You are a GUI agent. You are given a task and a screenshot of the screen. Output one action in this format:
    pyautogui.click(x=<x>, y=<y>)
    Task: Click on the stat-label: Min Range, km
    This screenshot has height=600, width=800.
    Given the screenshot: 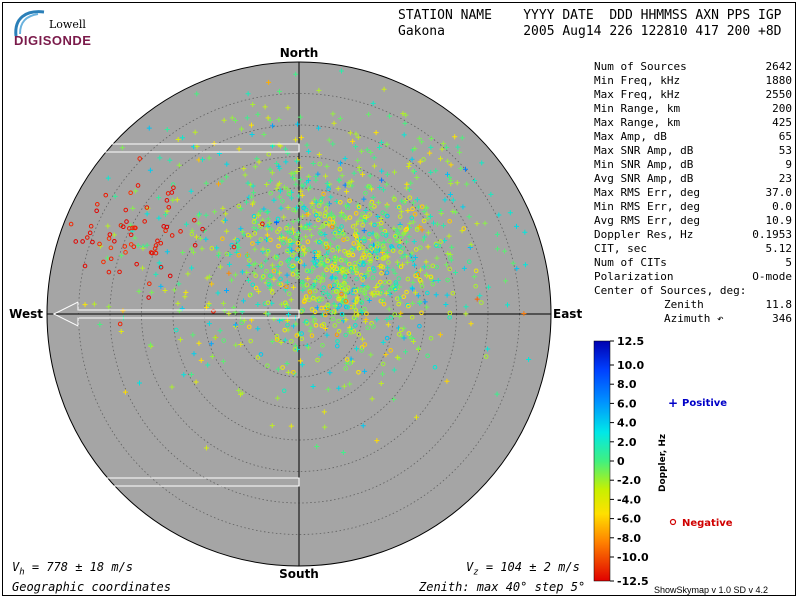 What is the action you would take?
    pyautogui.click(x=637, y=108)
    